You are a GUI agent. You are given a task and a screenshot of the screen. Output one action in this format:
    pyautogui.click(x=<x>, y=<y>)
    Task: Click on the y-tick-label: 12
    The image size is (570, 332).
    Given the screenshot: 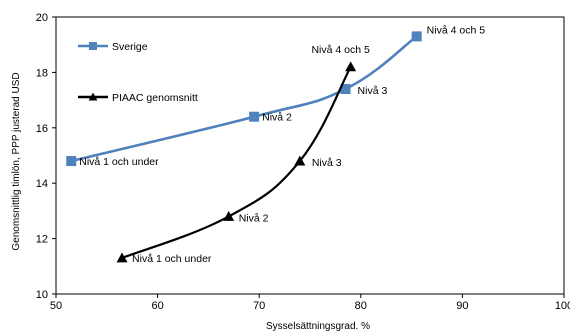 What is the action you would take?
    pyautogui.click(x=42, y=240)
    